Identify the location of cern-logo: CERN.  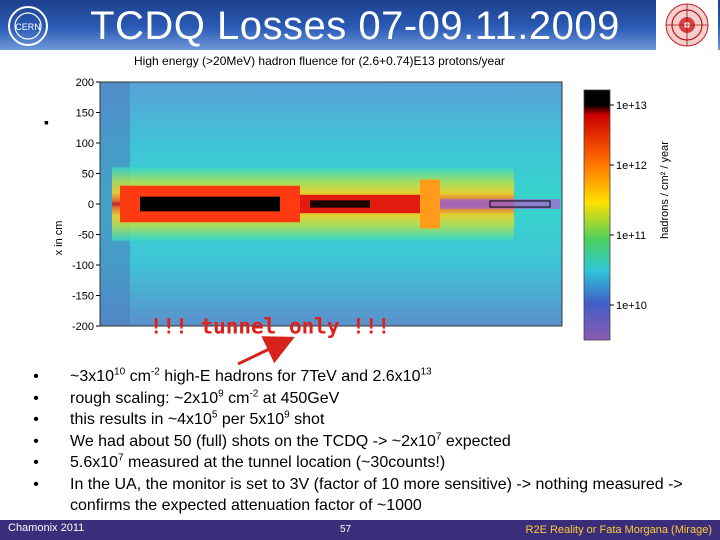
(28, 26).